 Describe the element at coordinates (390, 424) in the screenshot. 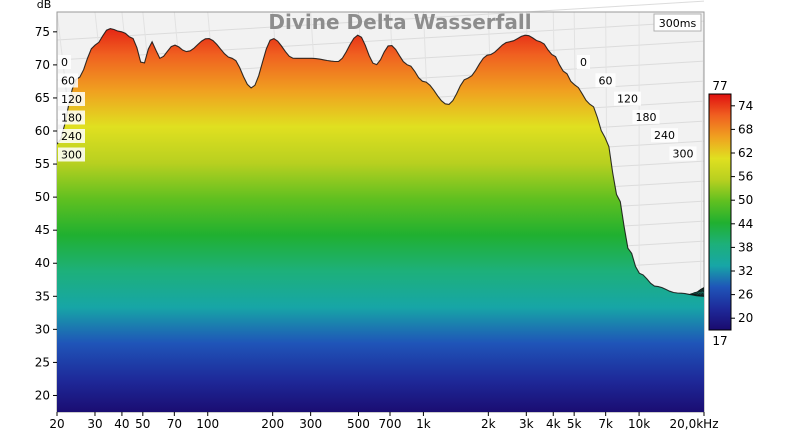

I see `x-tick-label: 700` at that location.